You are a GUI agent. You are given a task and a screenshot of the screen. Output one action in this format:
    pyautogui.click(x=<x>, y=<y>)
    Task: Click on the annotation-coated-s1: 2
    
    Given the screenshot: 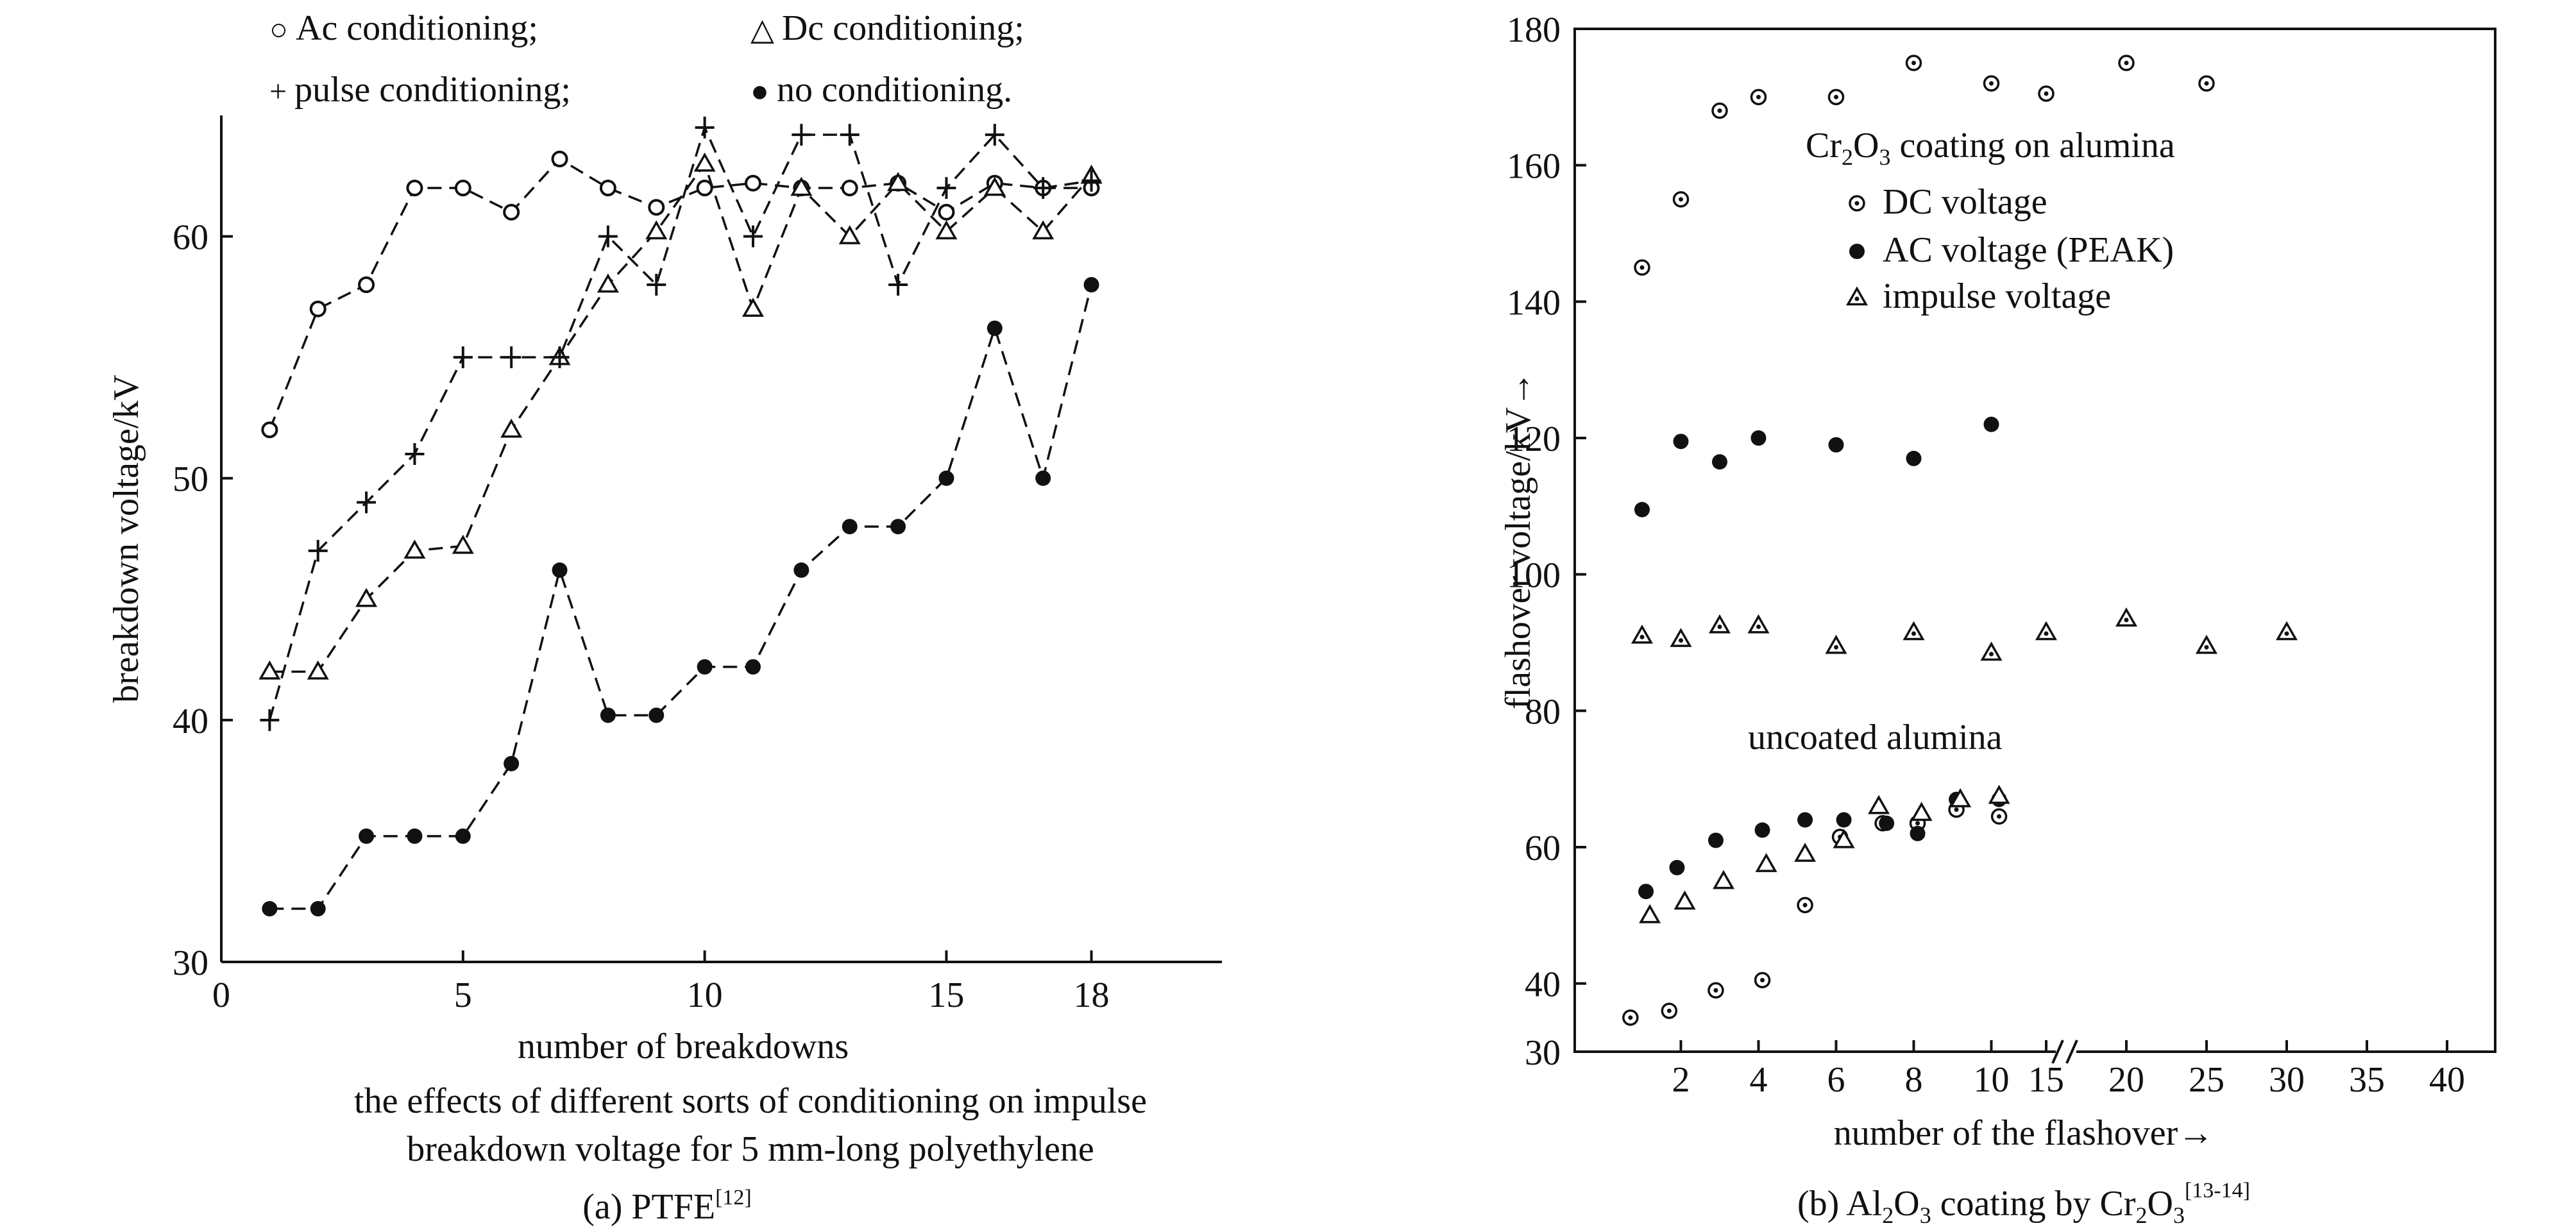 What is the action you would take?
    pyautogui.click(x=1847, y=157)
    